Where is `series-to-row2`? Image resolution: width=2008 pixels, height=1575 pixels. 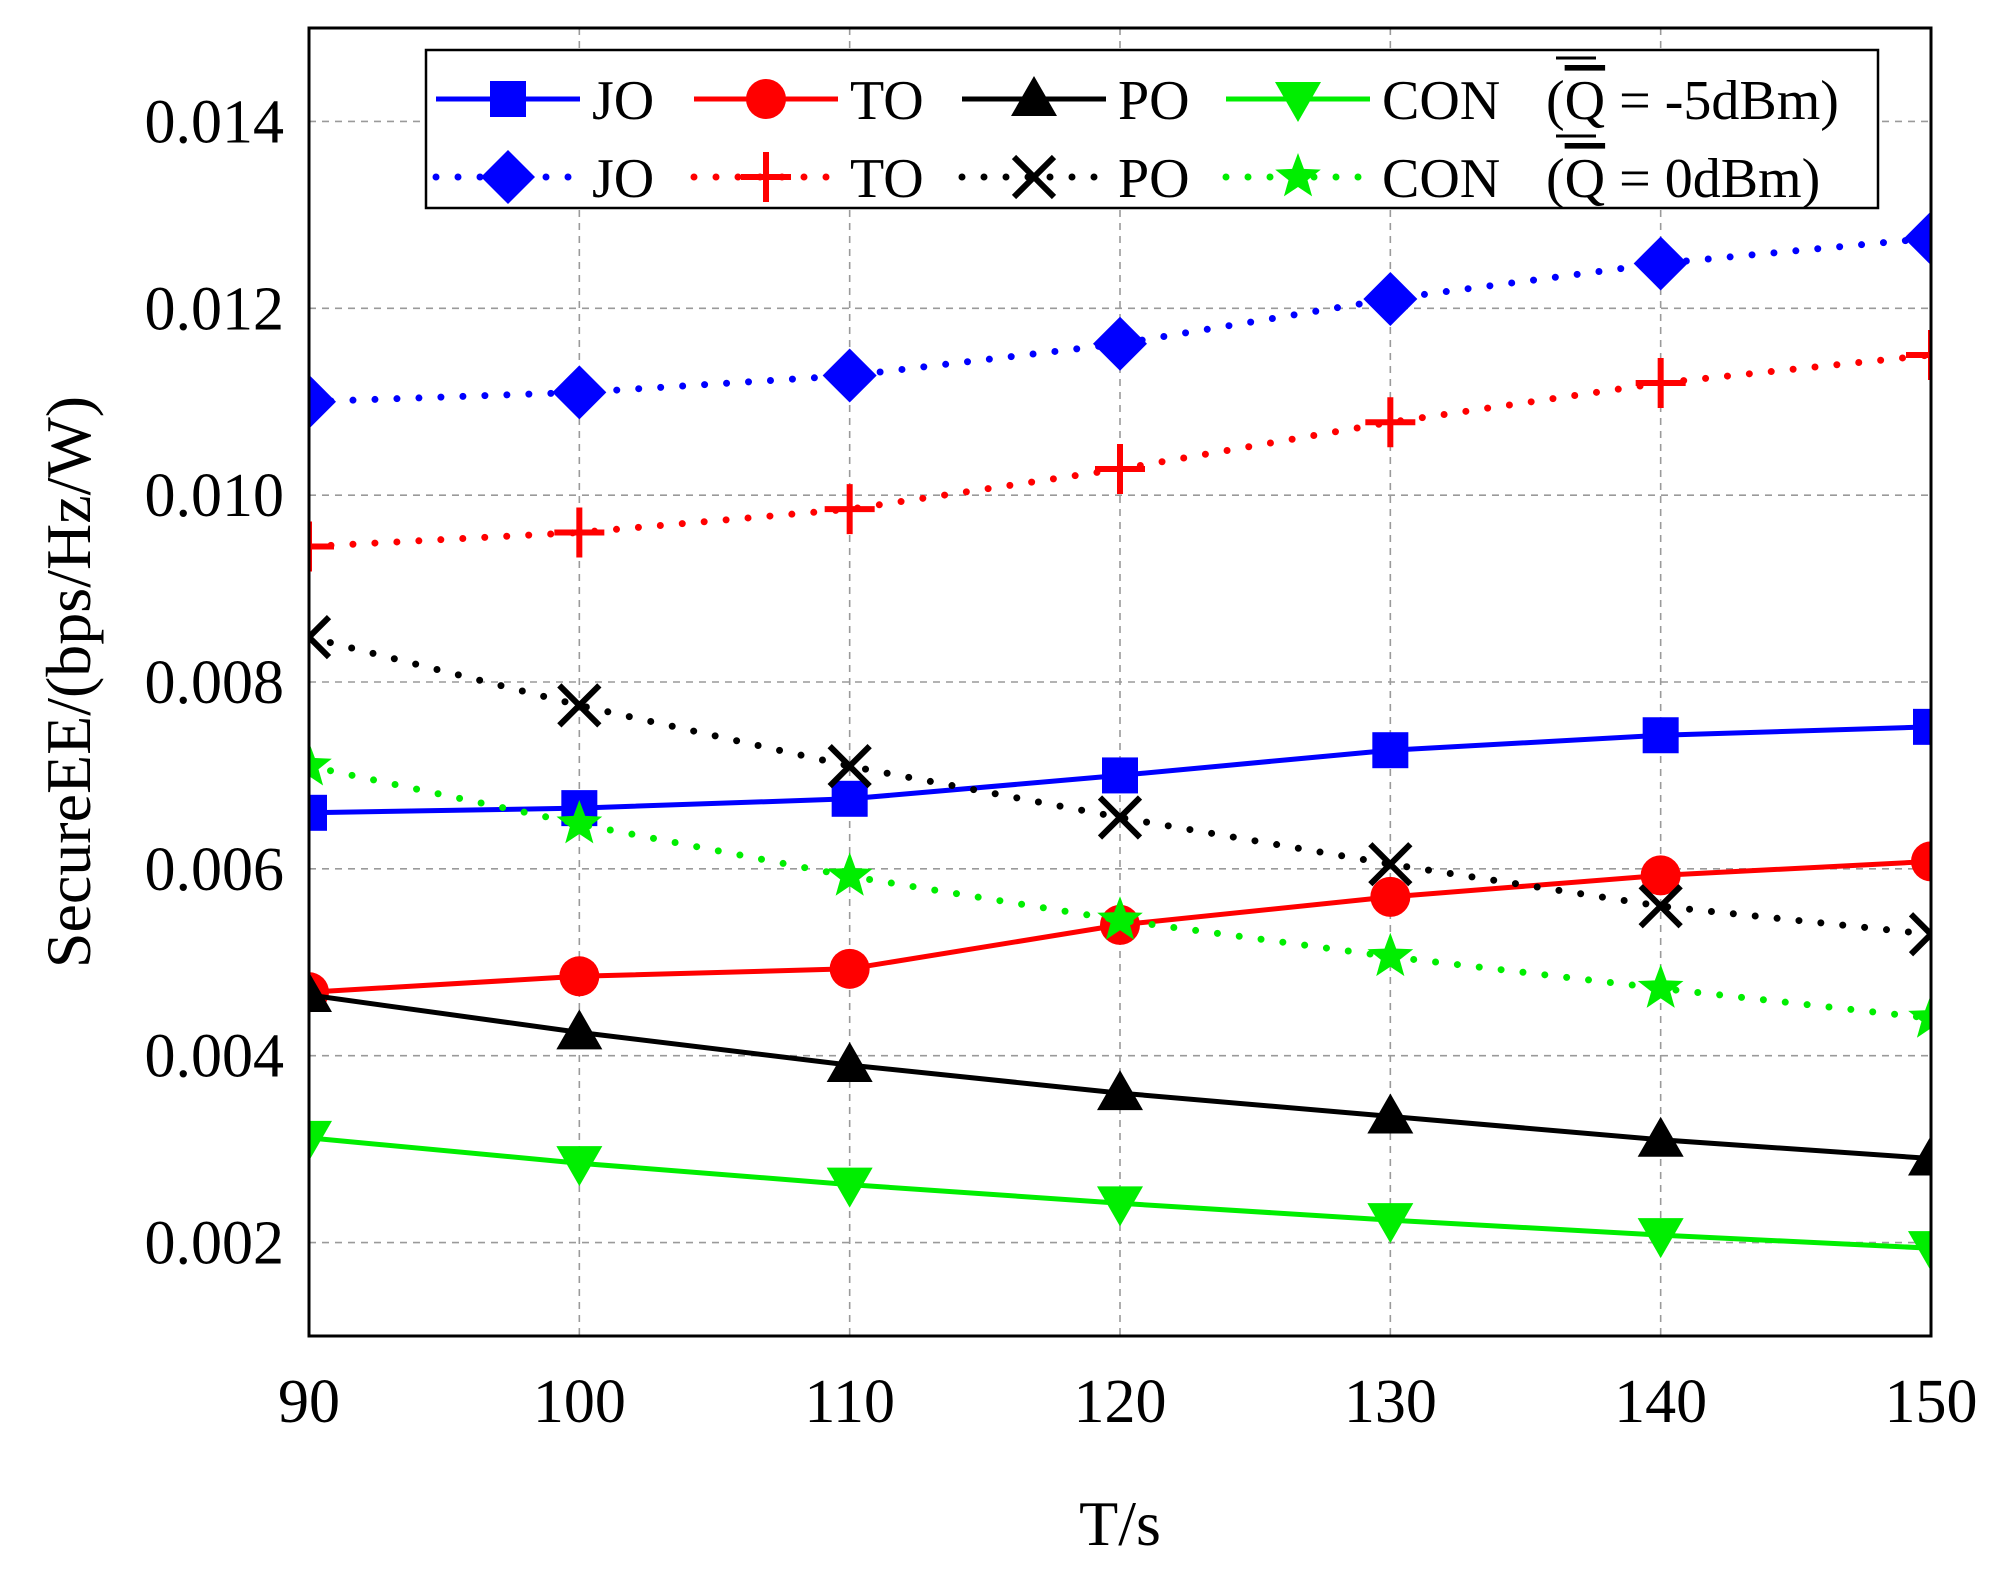
series-to-row2 is located at coordinates (1120, 451).